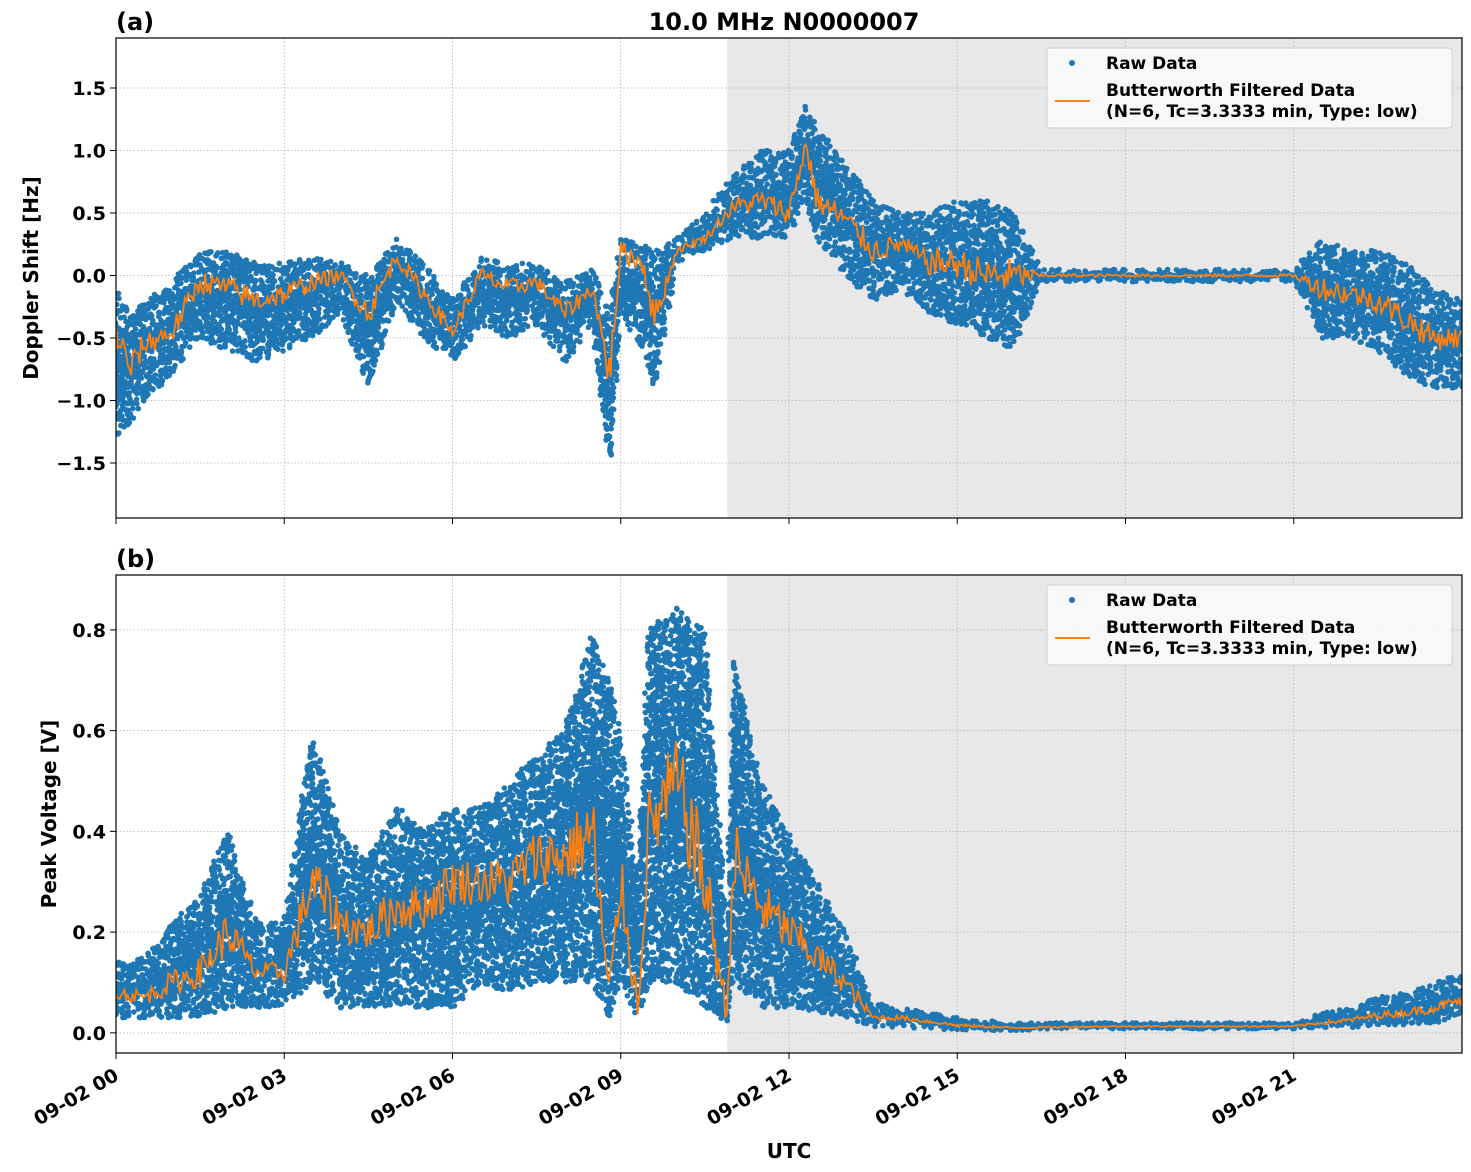 The height and width of the screenshot is (1172, 1471). Describe the element at coordinates (89, 89) in the screenshot. I see `y-tick-label: 1.5` at that location.